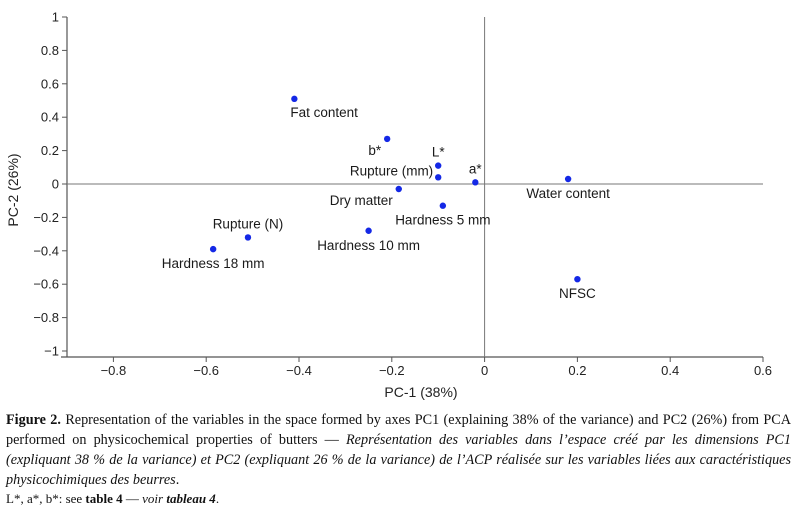  What do you see at coordinates (132, 498) in the screenshot?
I see `note-dash: —` at bounding box center [132, 498].